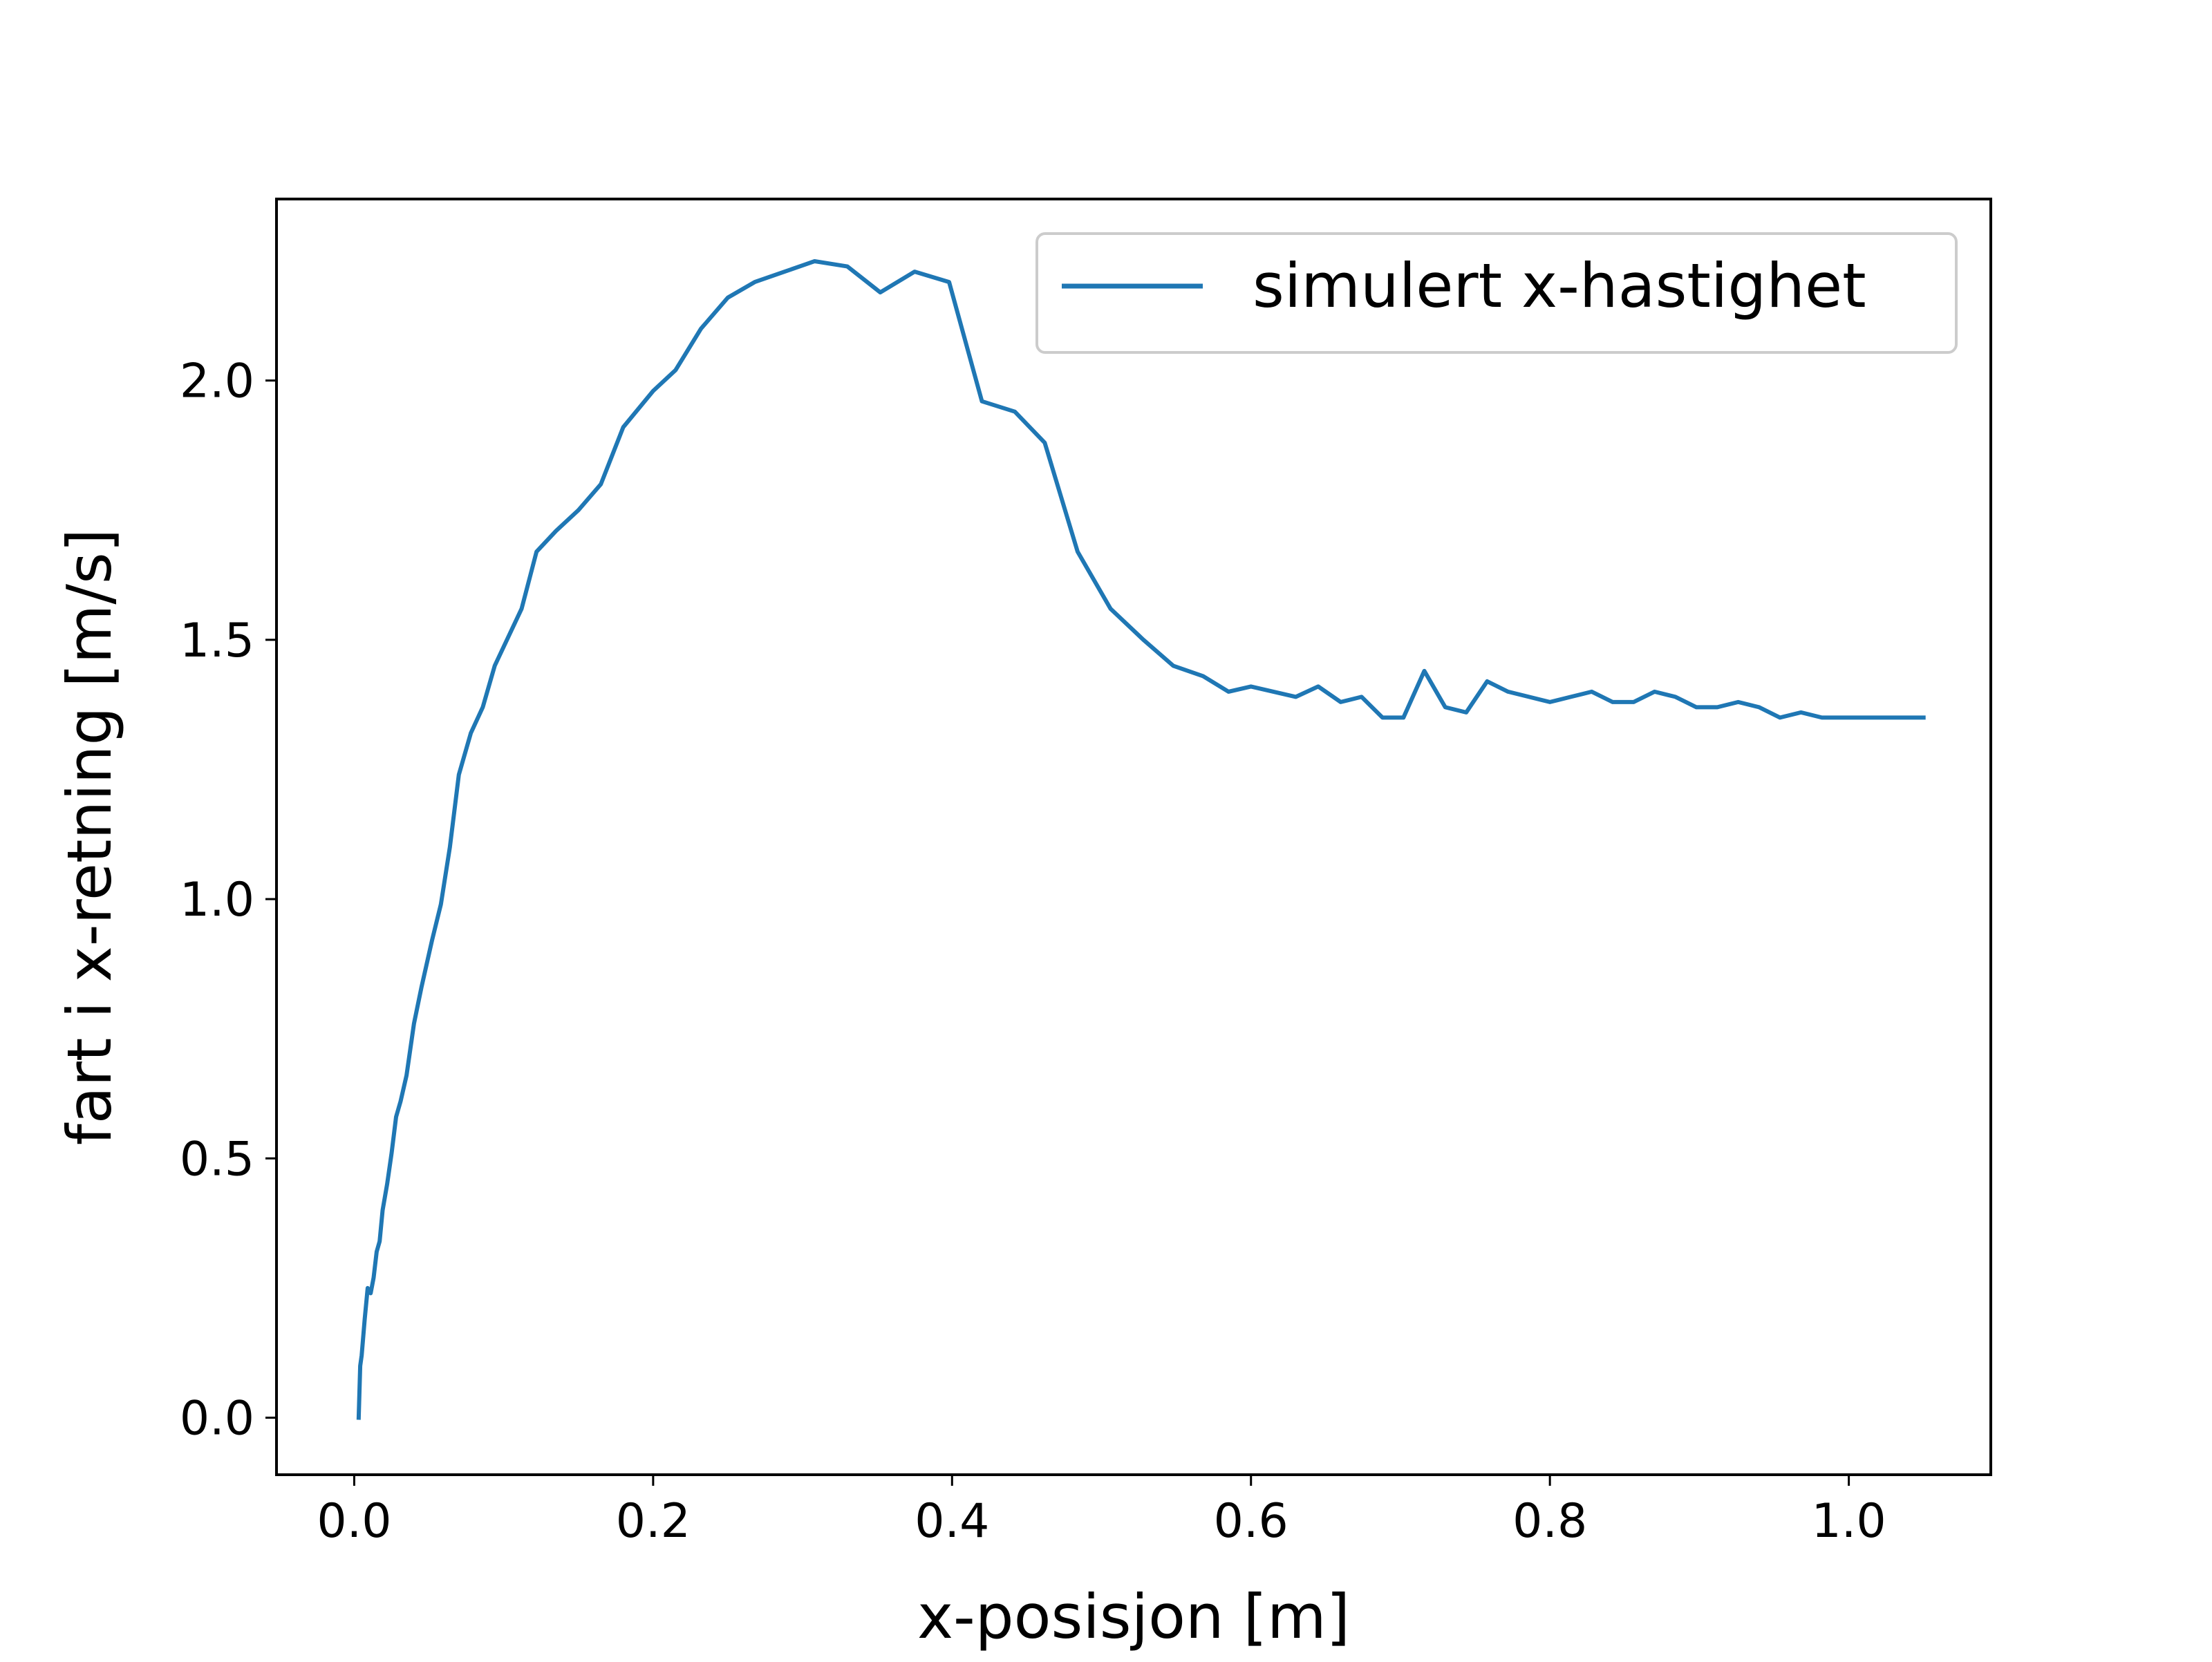  What do you see at coordinates (217, 641) in the screenshot?
I see `y-tick-label: 1.5` at bounding box center [217, 641].